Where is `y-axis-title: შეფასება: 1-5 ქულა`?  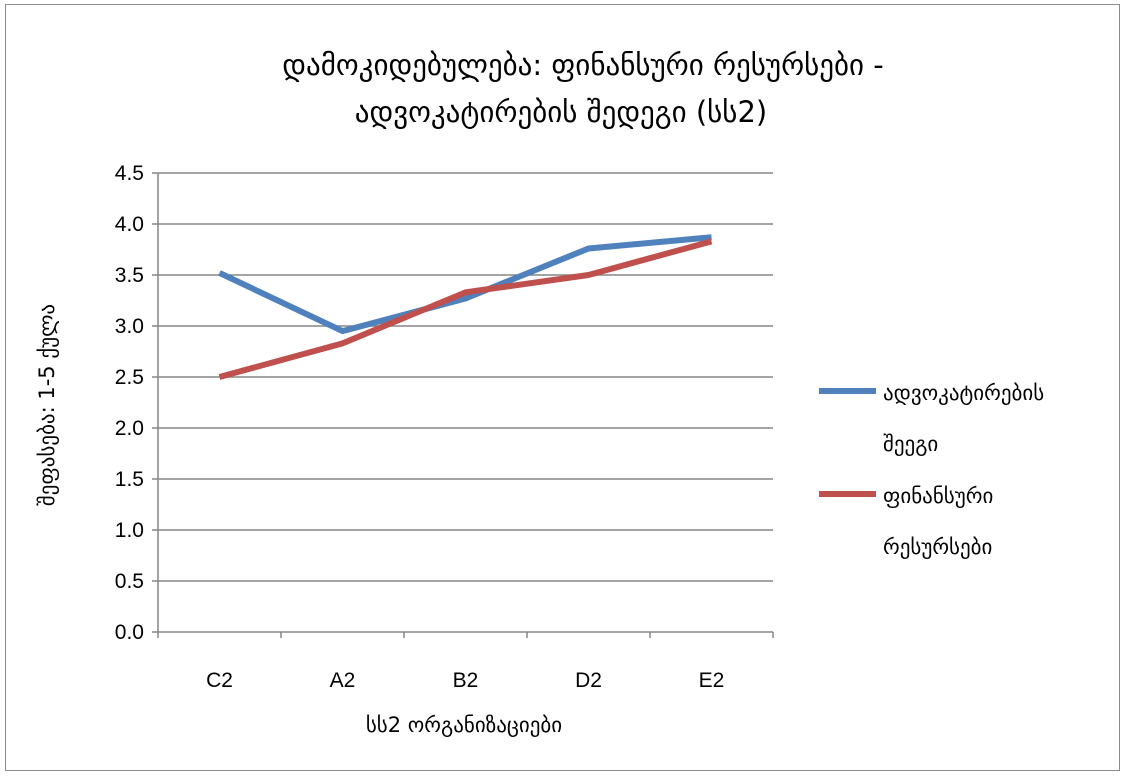
y-axis-title: შეფასება: 1-5 ქულა is located at coordinates (47, 405).